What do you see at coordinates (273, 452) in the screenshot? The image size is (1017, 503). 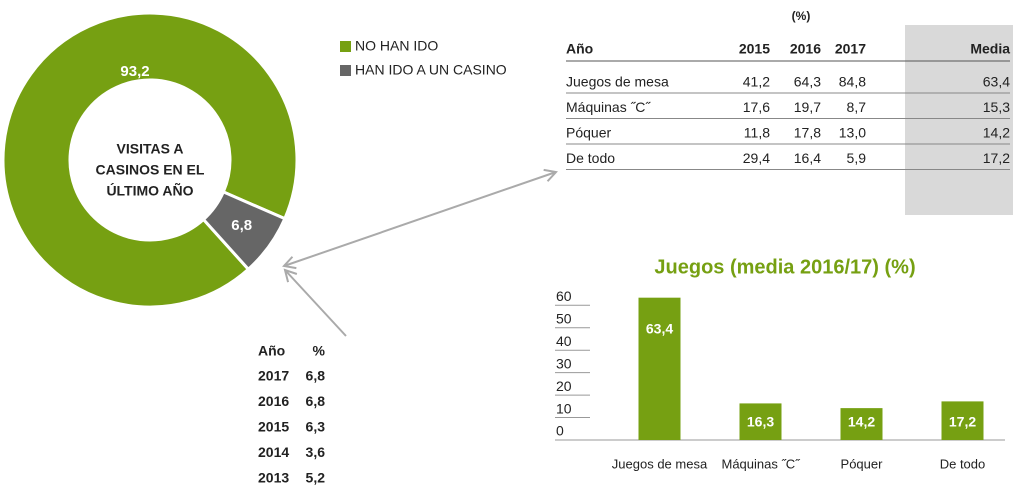 I see `table-cell: 2014` at bounding box center [273, 452].